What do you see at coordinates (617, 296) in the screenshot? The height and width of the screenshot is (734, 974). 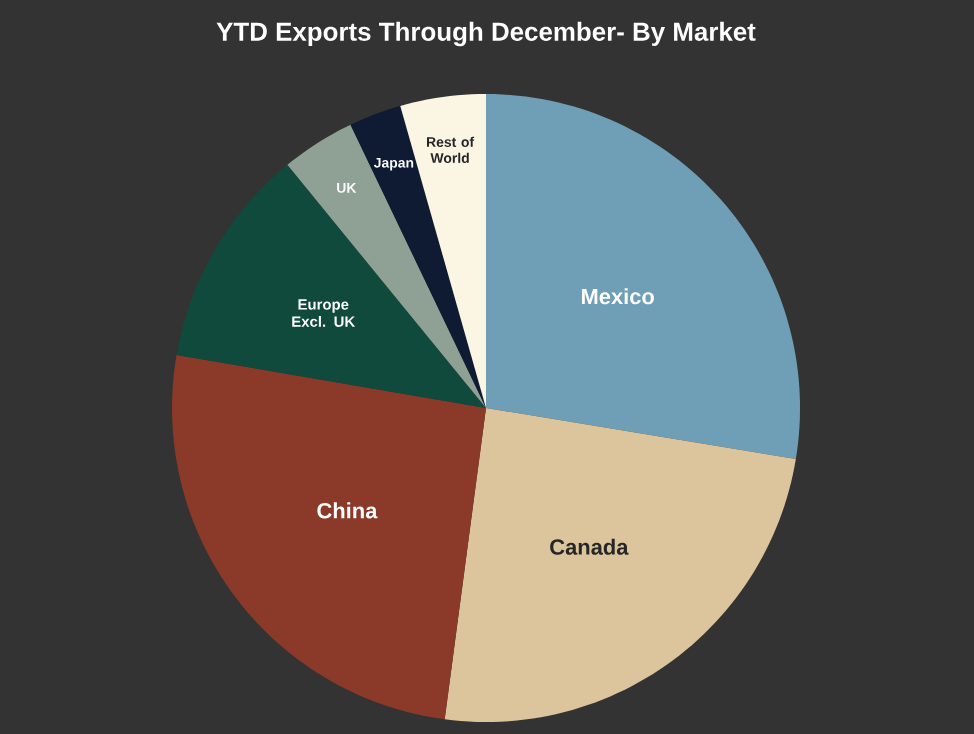 I see `slice-label: Mexico` at bounding box center [617, 296].